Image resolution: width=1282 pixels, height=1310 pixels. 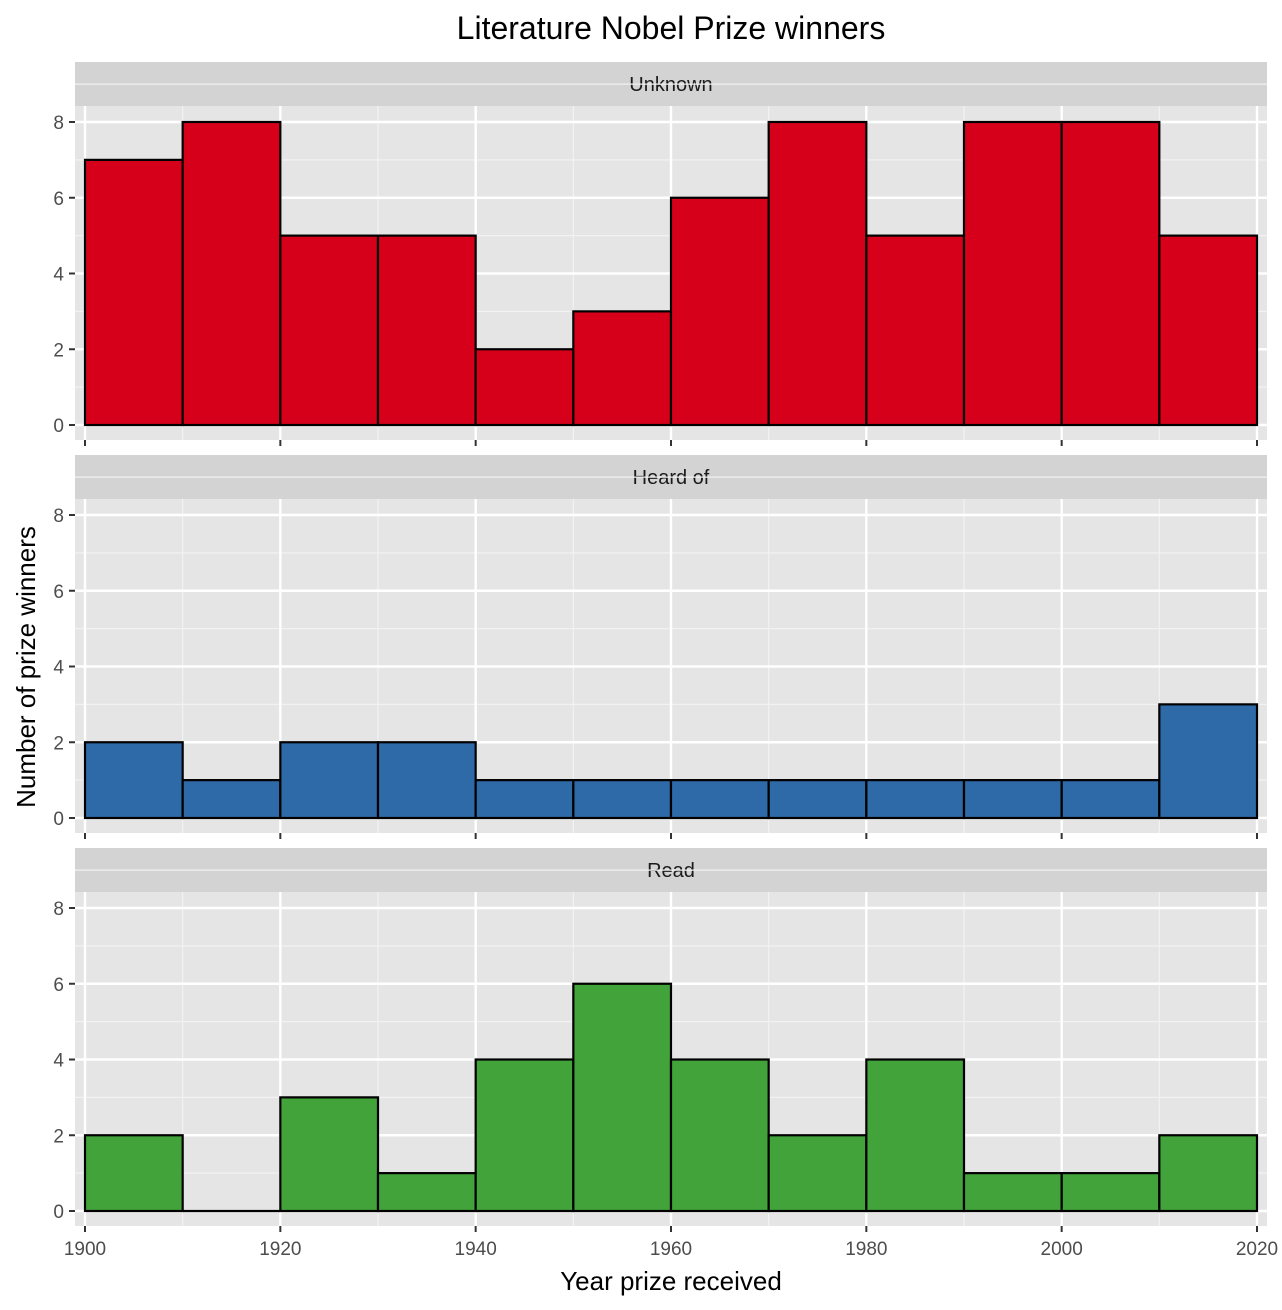 I want to click on x-tick-label: 1920, so click(x=280, y=1249).